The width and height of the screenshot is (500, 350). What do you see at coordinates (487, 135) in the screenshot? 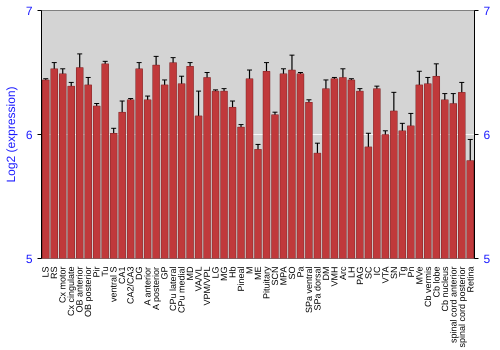
I see `y2-tick-label: 6` at bounding box center [487, 135].